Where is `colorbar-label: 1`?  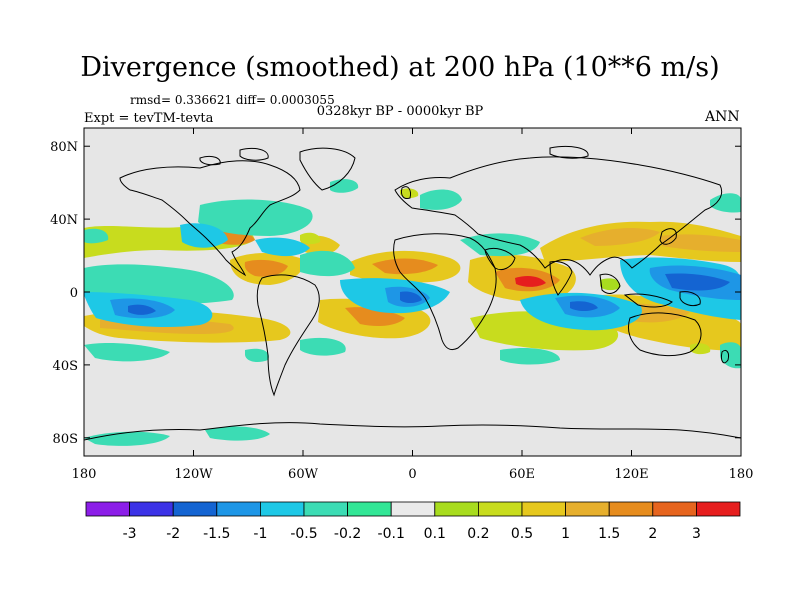 colorbar-label: 1 is located at coordinates (565, 534).